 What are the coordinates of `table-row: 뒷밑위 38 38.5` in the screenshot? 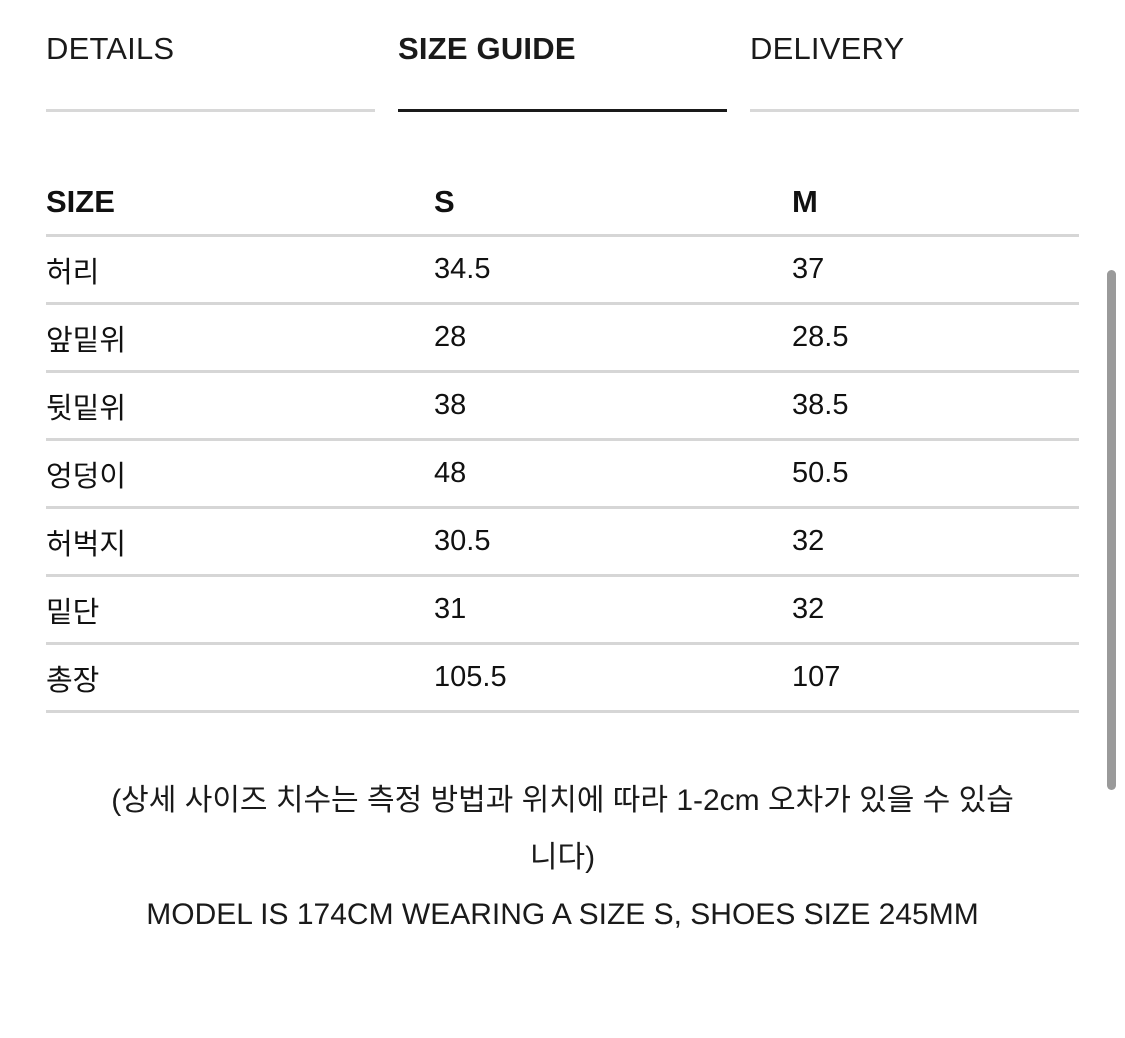 It's located at (562, 406).